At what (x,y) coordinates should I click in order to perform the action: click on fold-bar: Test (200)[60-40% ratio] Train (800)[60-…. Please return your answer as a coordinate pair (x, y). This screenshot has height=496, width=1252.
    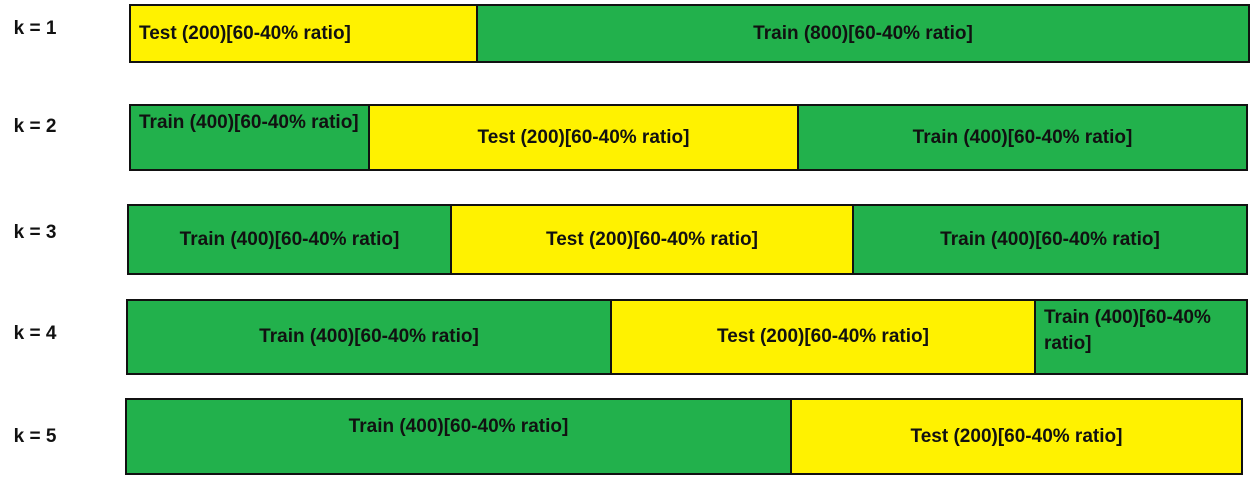
    Looking at the image, I should click on (689, 33).